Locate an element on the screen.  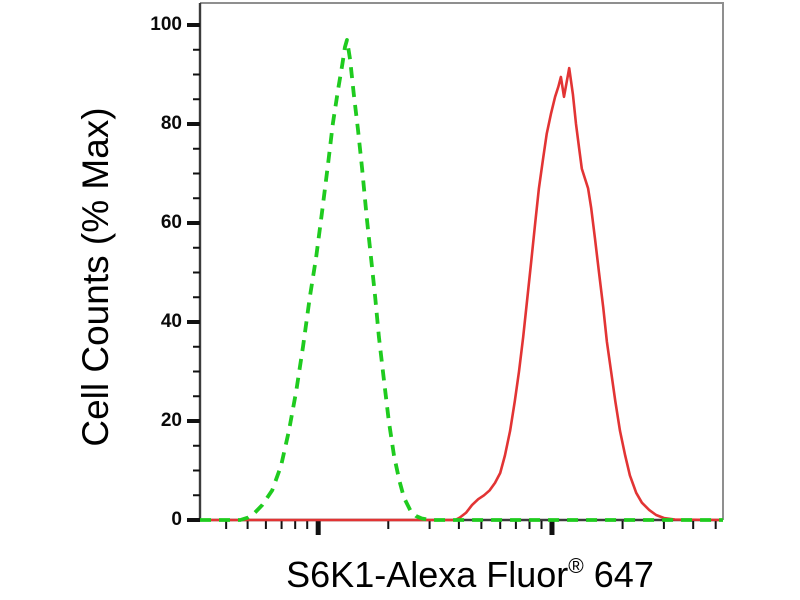
y-tick-label: 100 is located at coordinates (166, 24).